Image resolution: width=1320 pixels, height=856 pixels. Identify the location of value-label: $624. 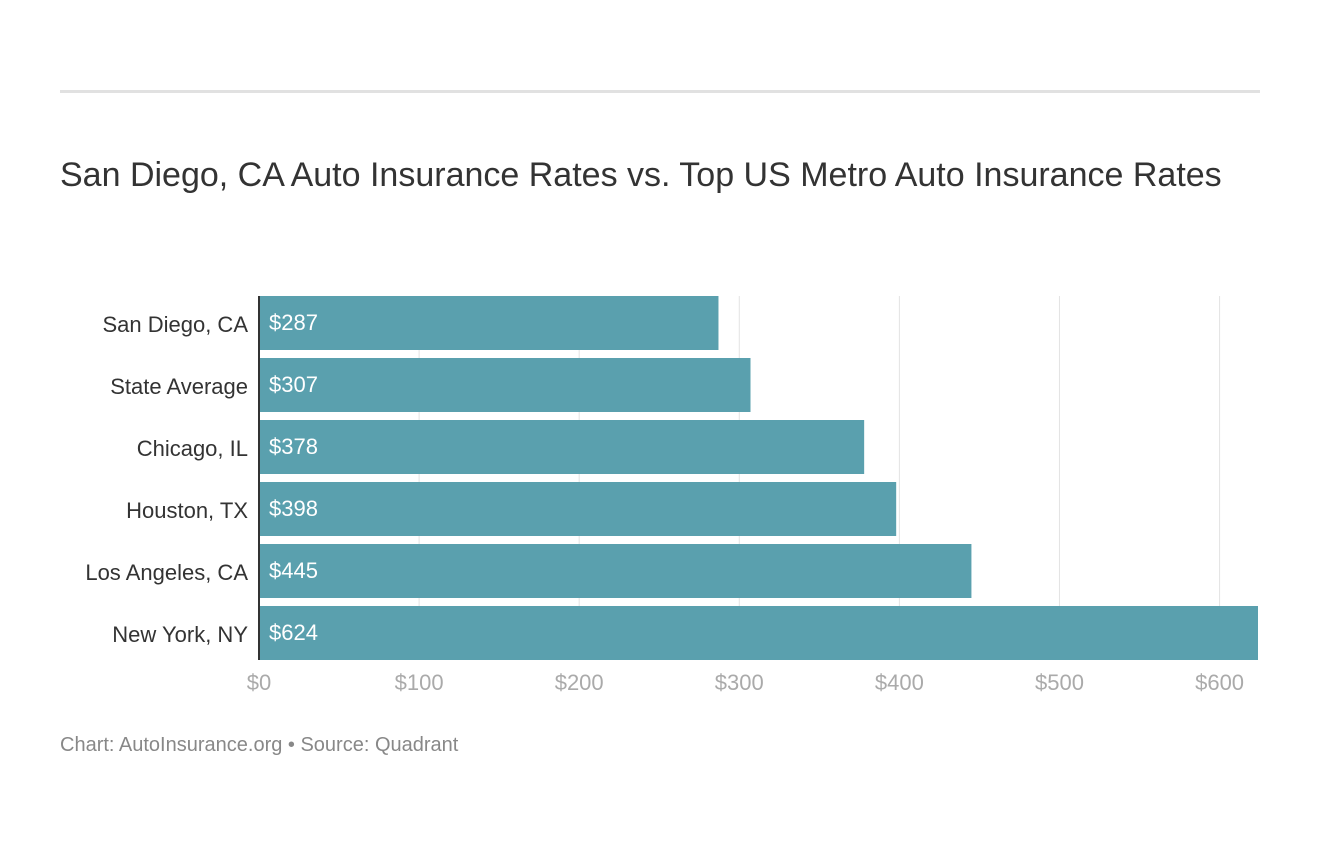
(293, 632).